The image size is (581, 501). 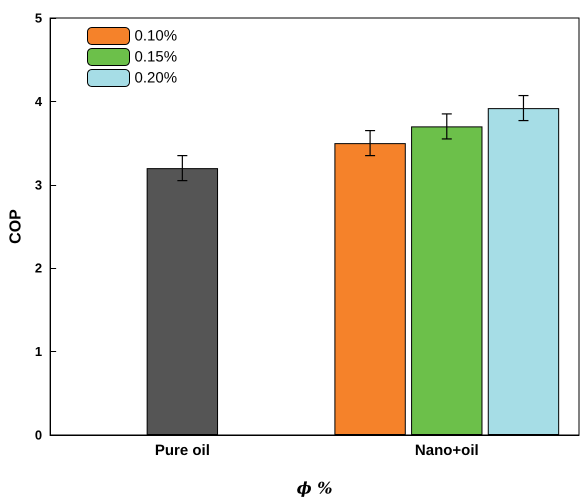 What do you see at coordinates (446, 450) in the screenshot?
I see `x-tick-label: Nano+oil` at bounding box center [446, 450].